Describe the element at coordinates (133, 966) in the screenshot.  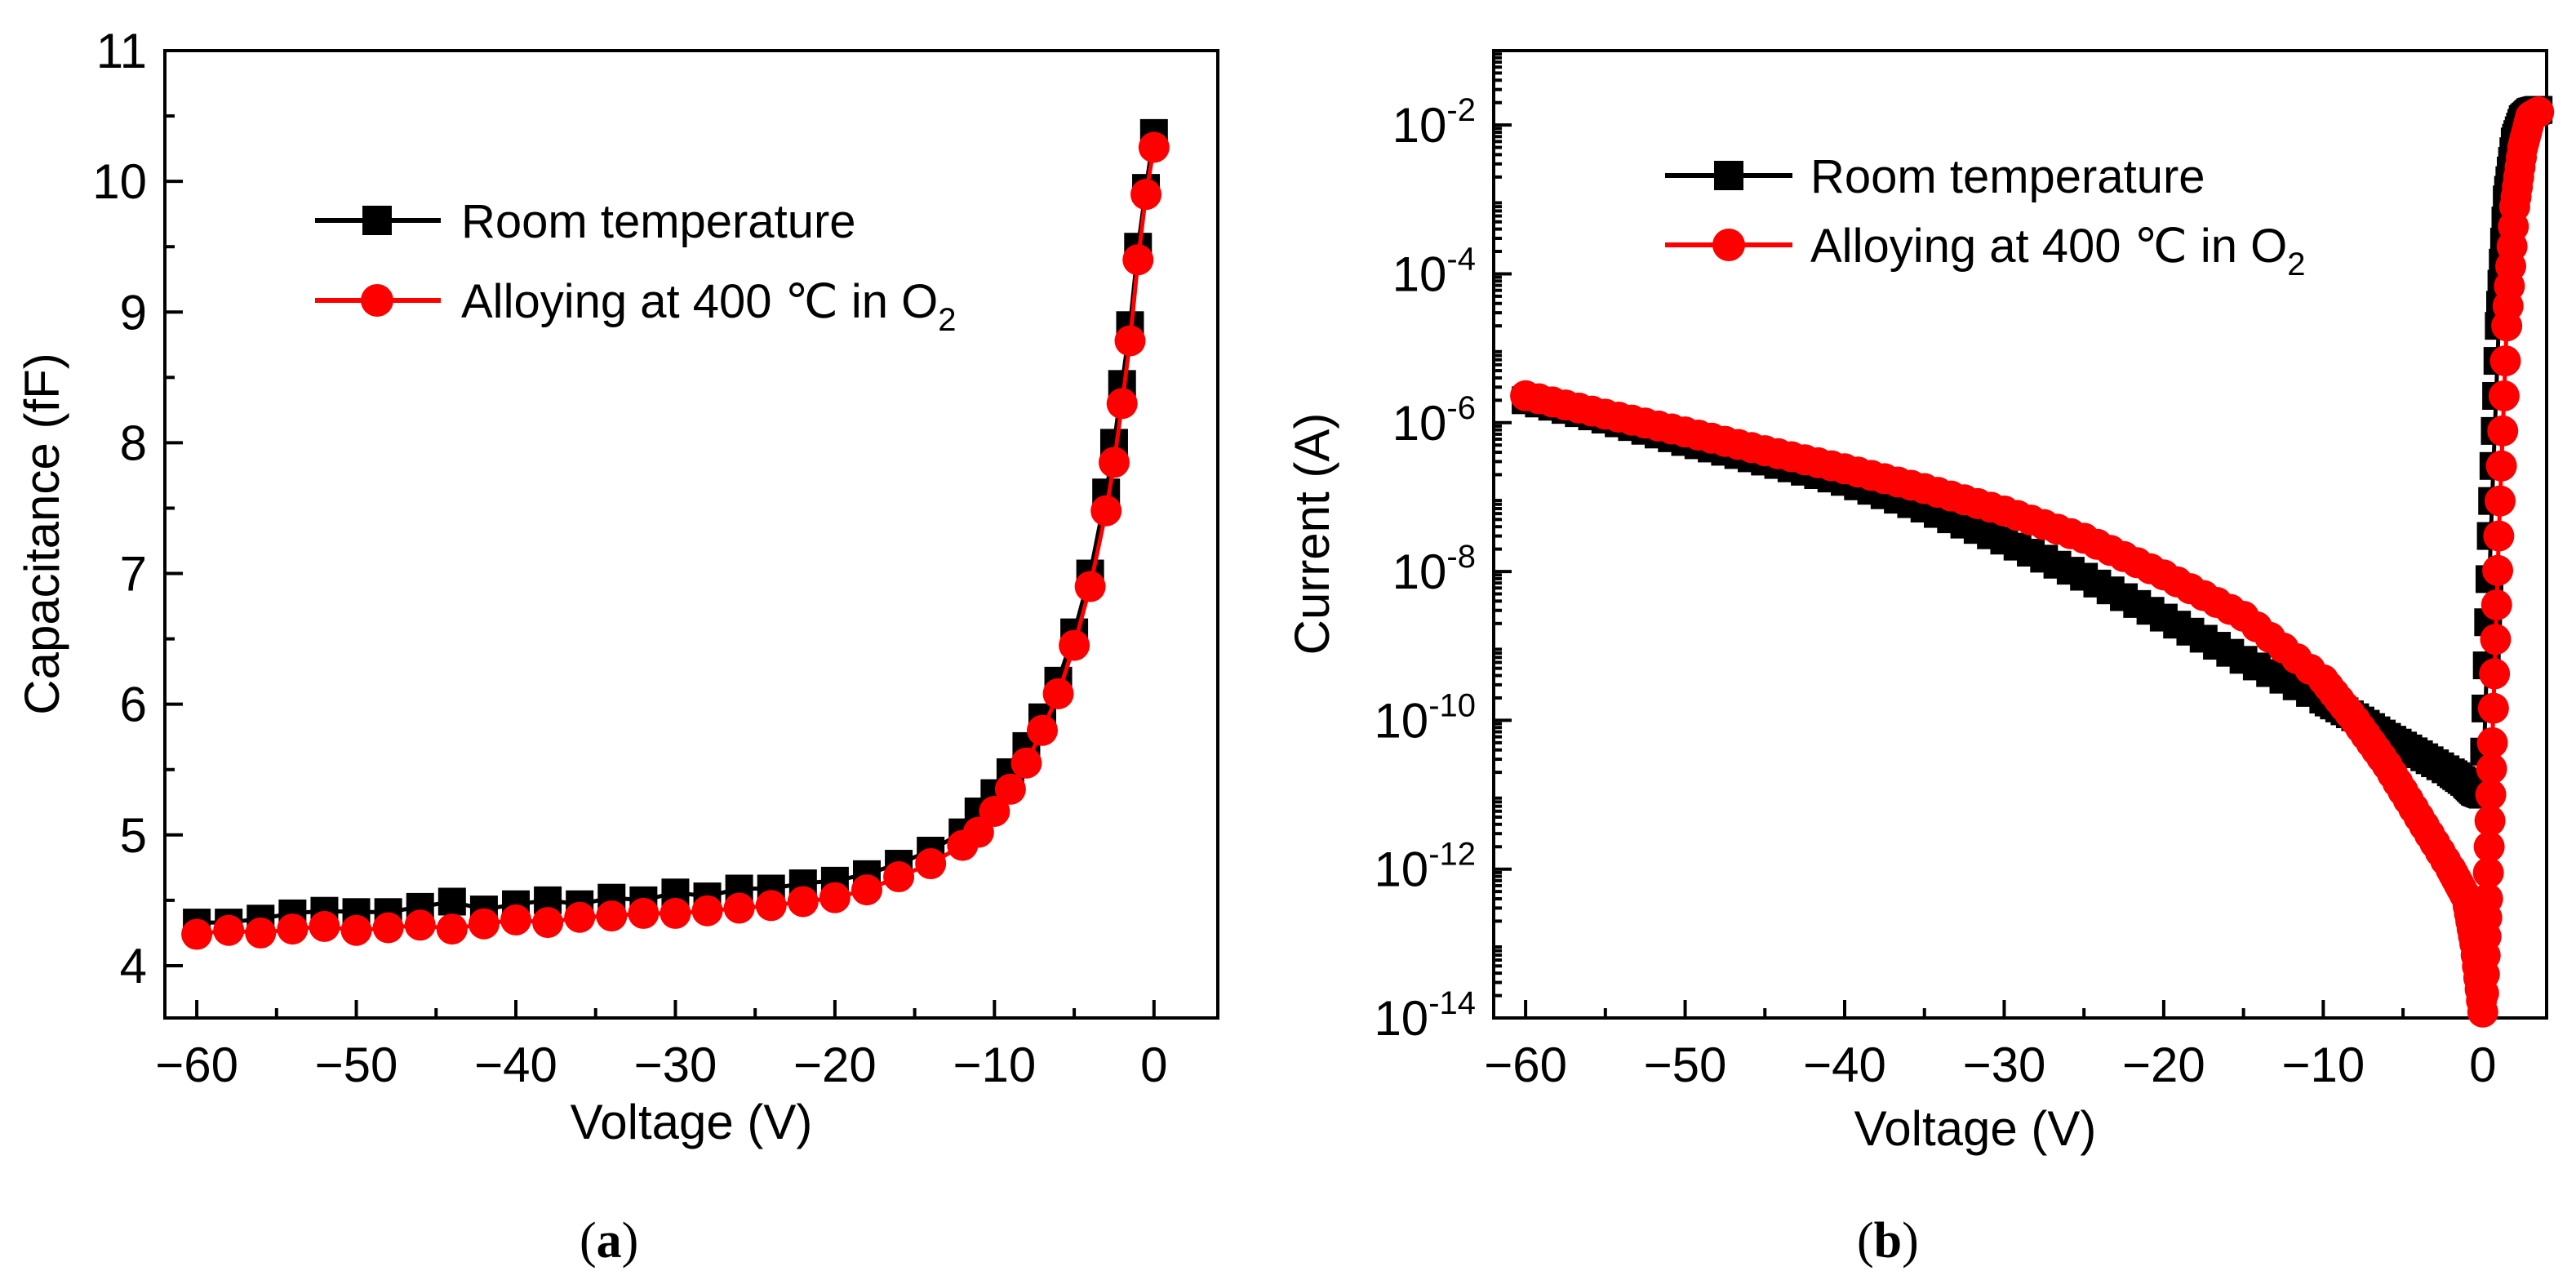
I see `y-tick-label: 4` at that location.